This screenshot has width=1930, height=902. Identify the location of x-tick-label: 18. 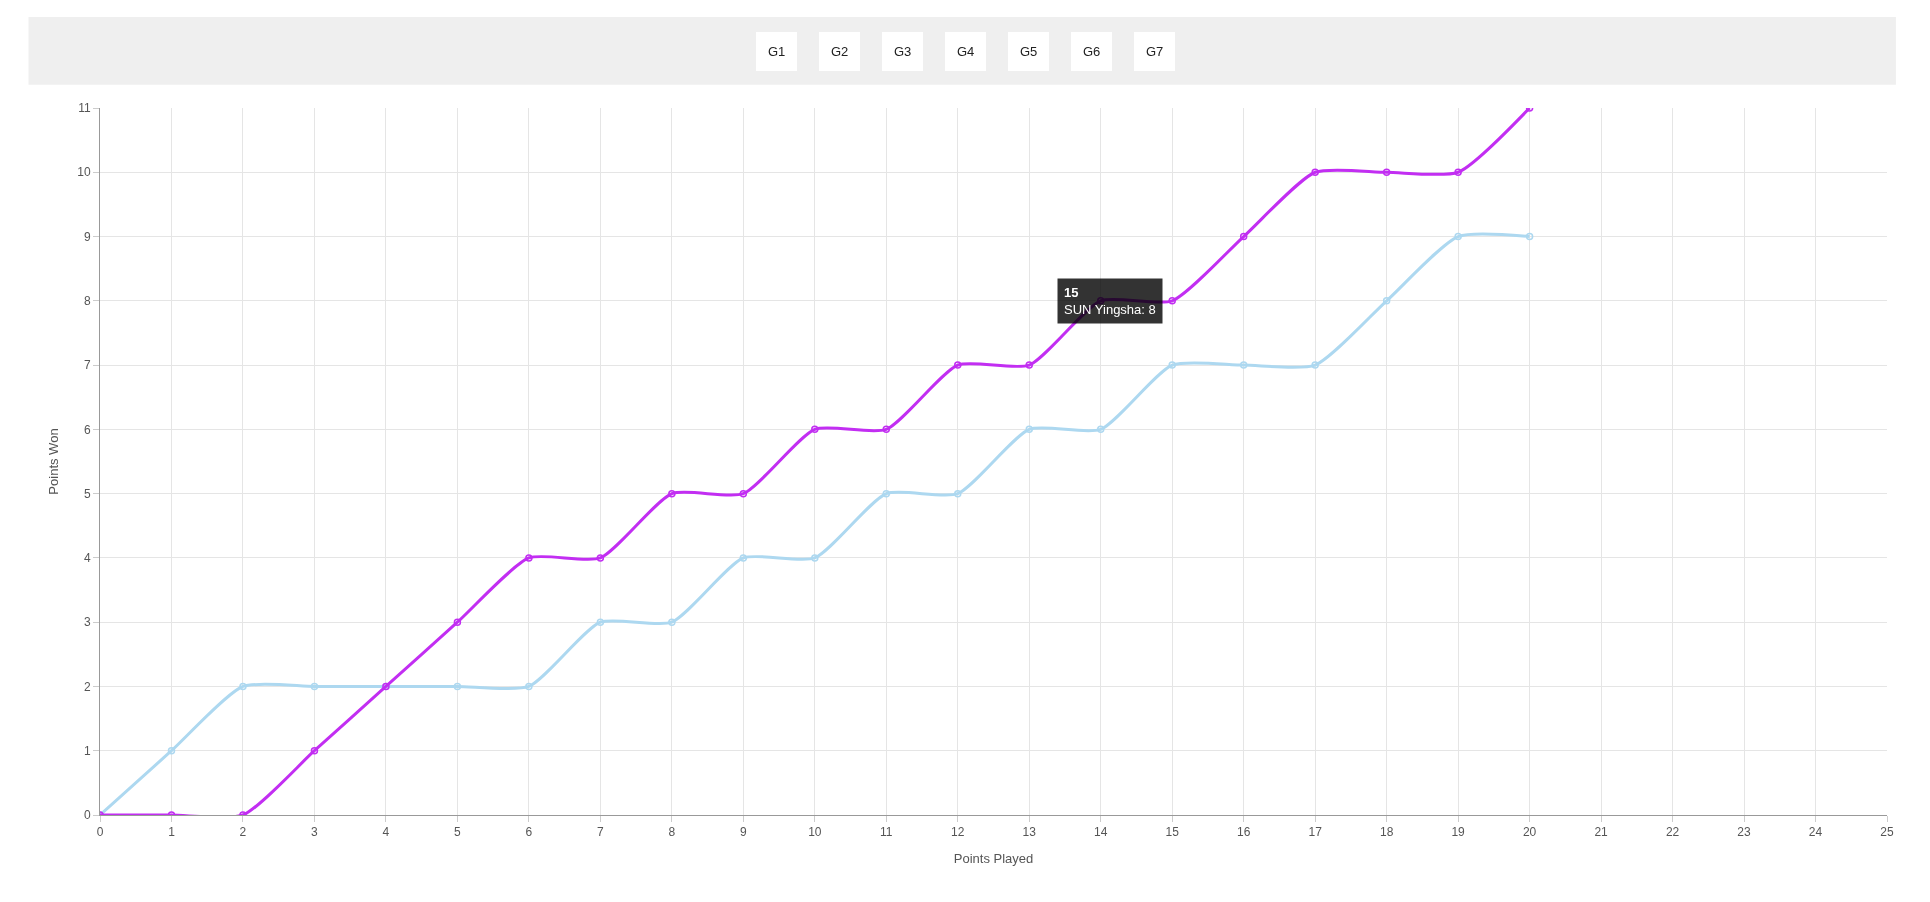
(1386, 832).